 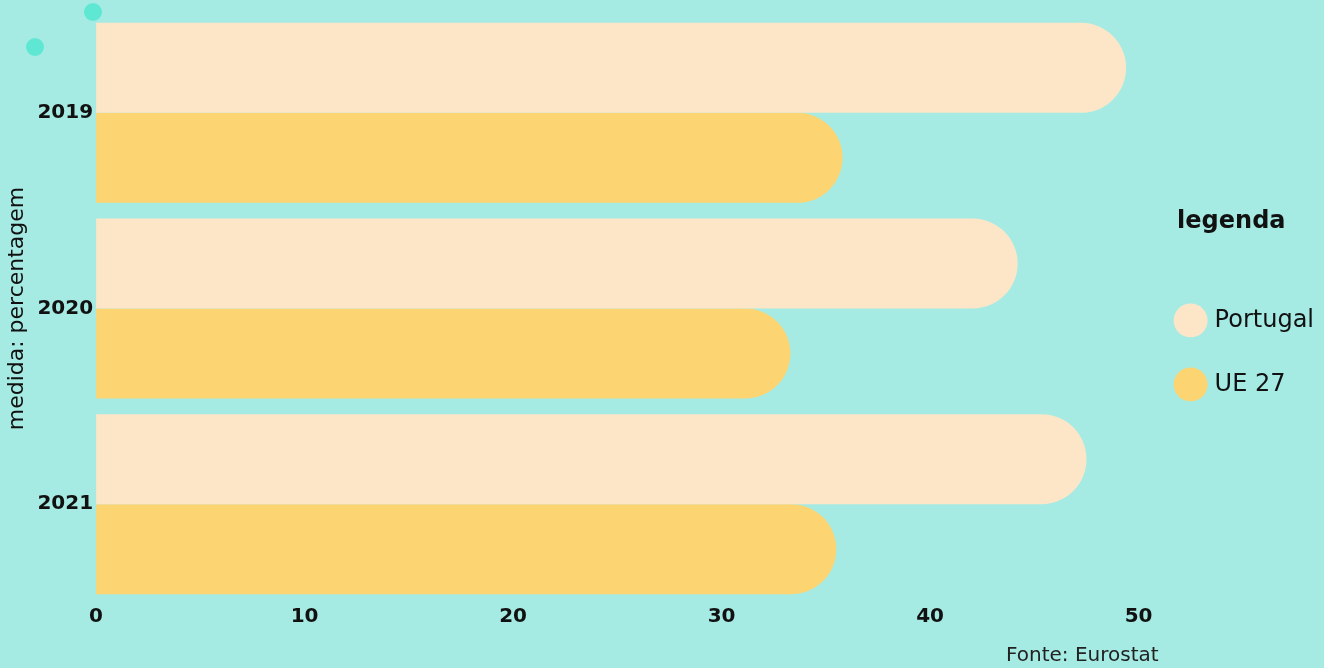 I want to click on legend-title: legenda, so click(x=1231, y=219).